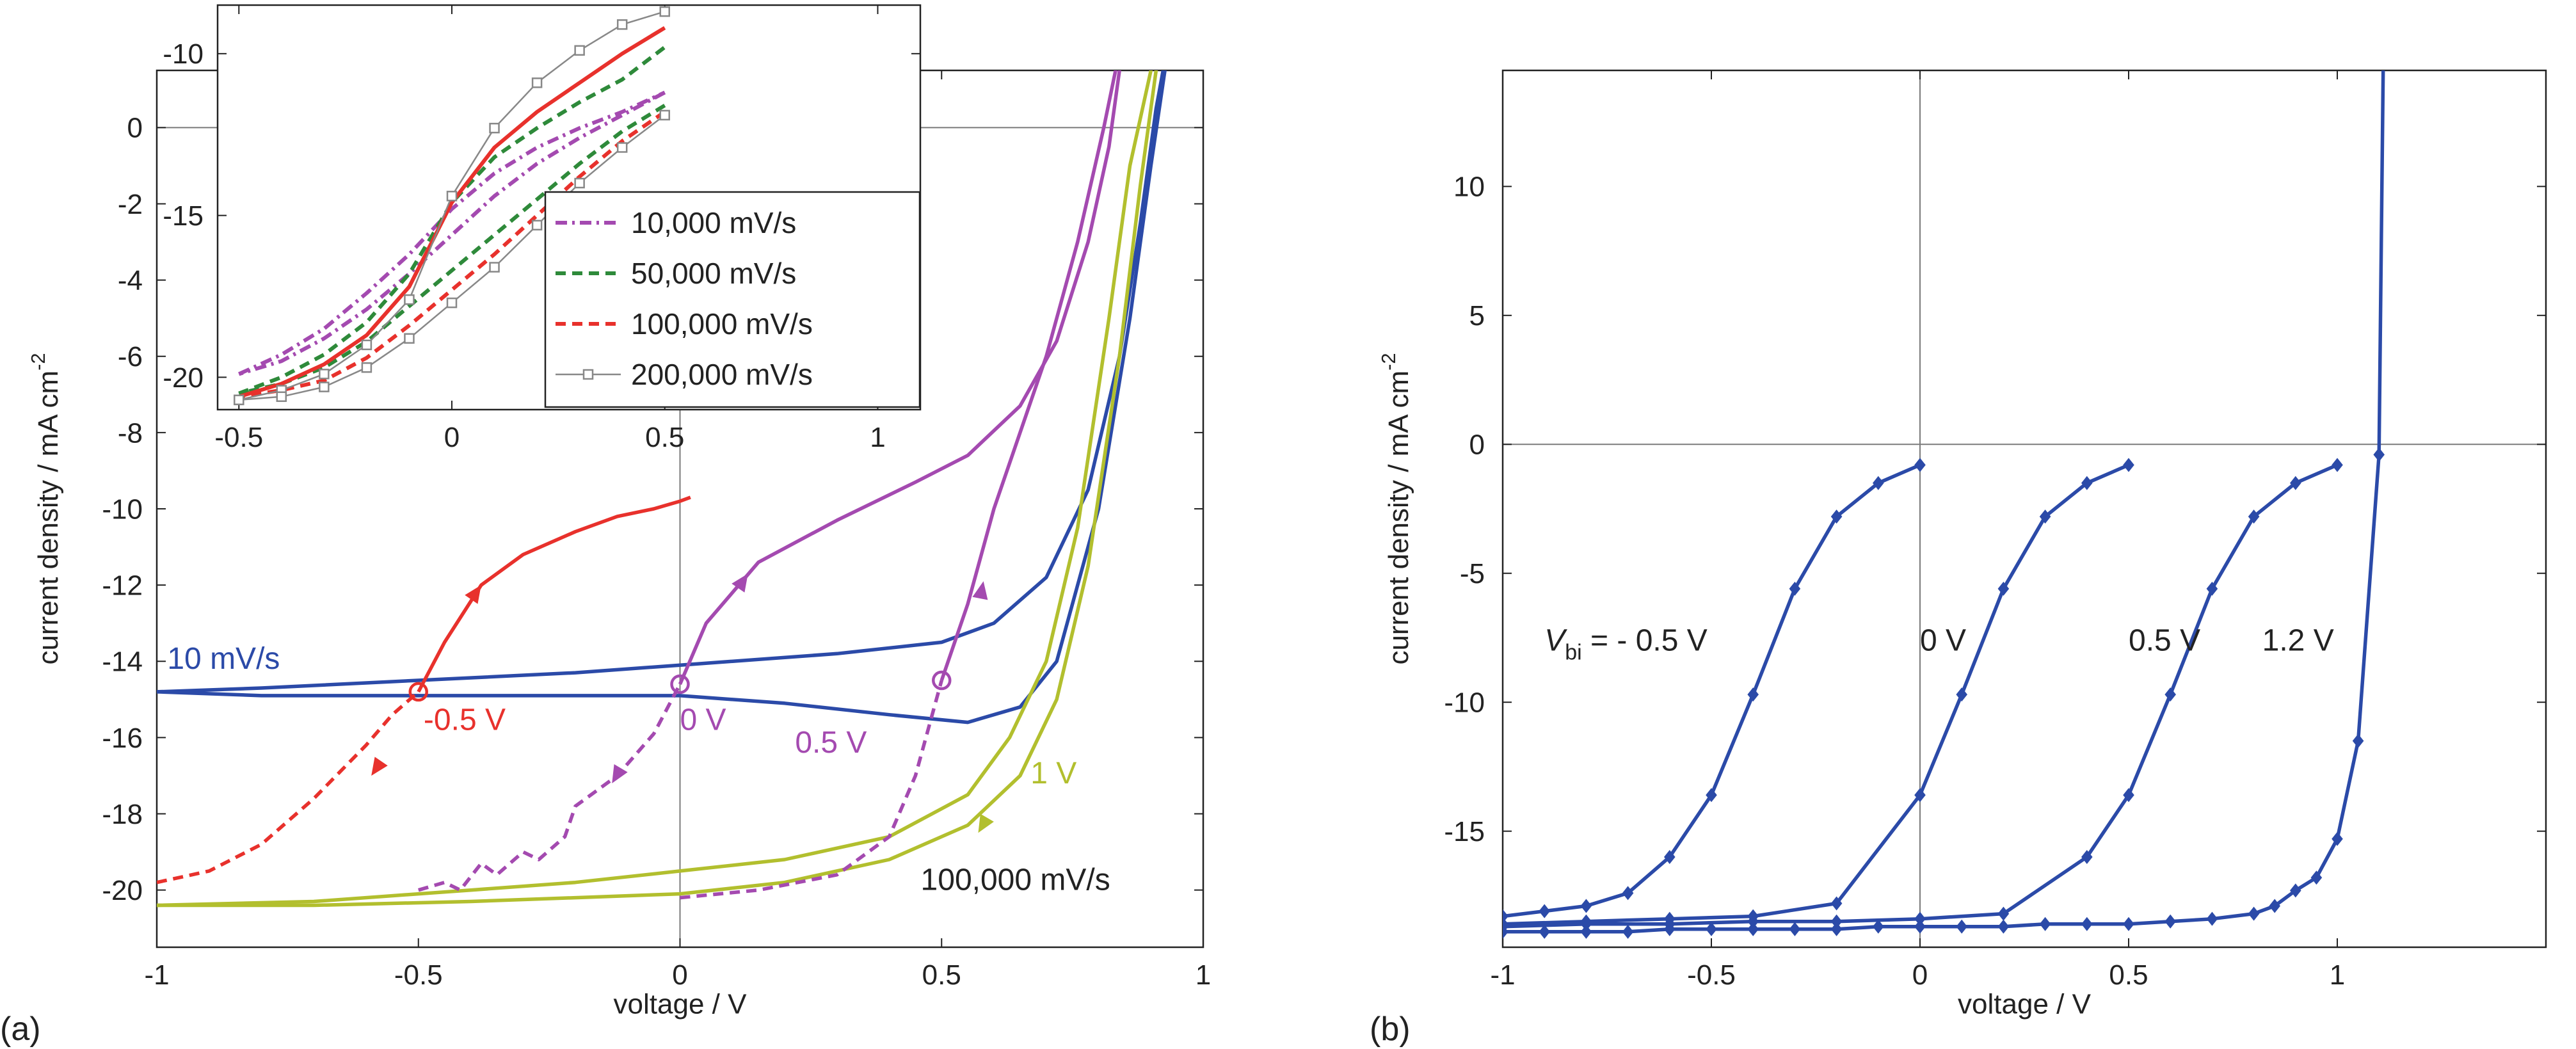  What do you see at coordinates (831, 743) in the screenshot?
I see `annotation-label-3: 0.5 V` at bounding box center [831, 743].